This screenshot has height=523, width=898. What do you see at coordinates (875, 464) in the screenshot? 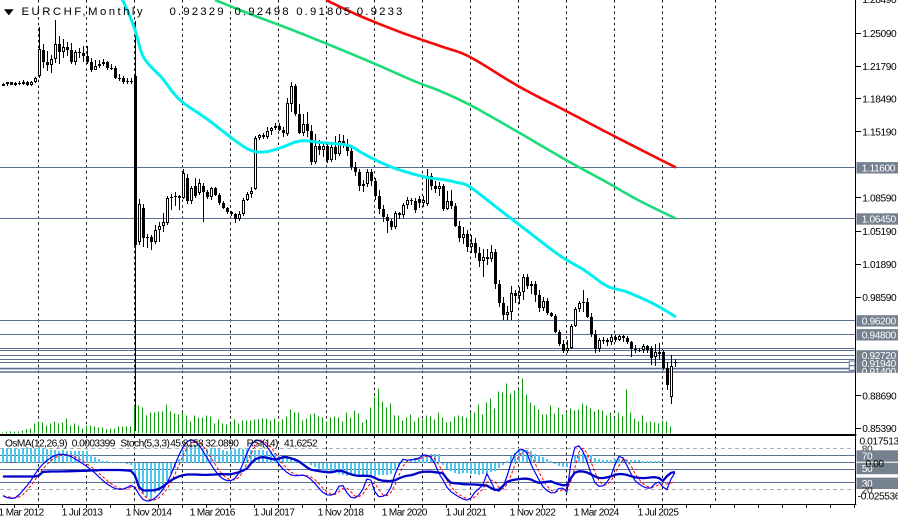
I see `svg-text: 0.00` at bounding box center [875, 464].